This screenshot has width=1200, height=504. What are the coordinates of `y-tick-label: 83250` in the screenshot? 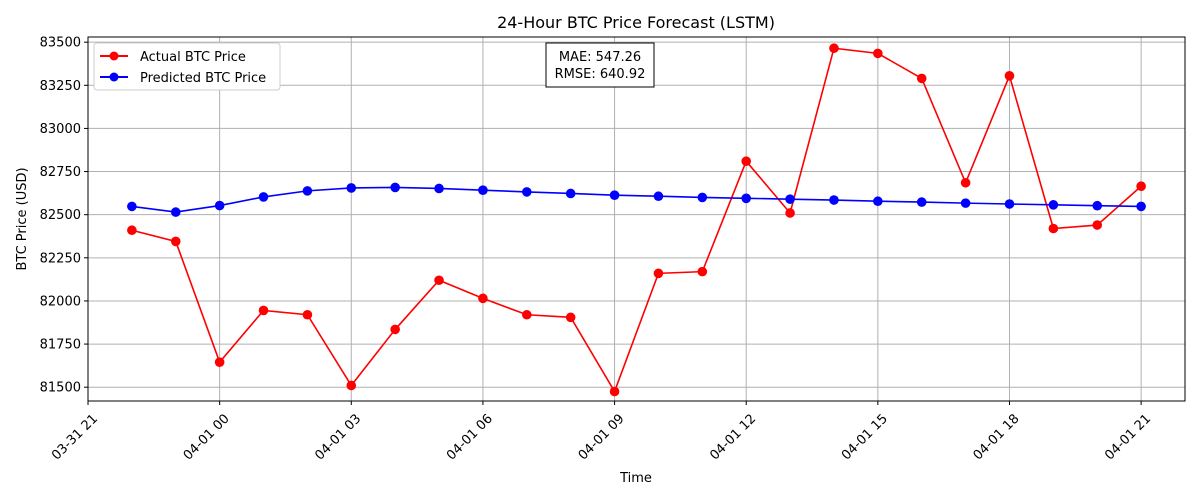 It's located at (60, 86).